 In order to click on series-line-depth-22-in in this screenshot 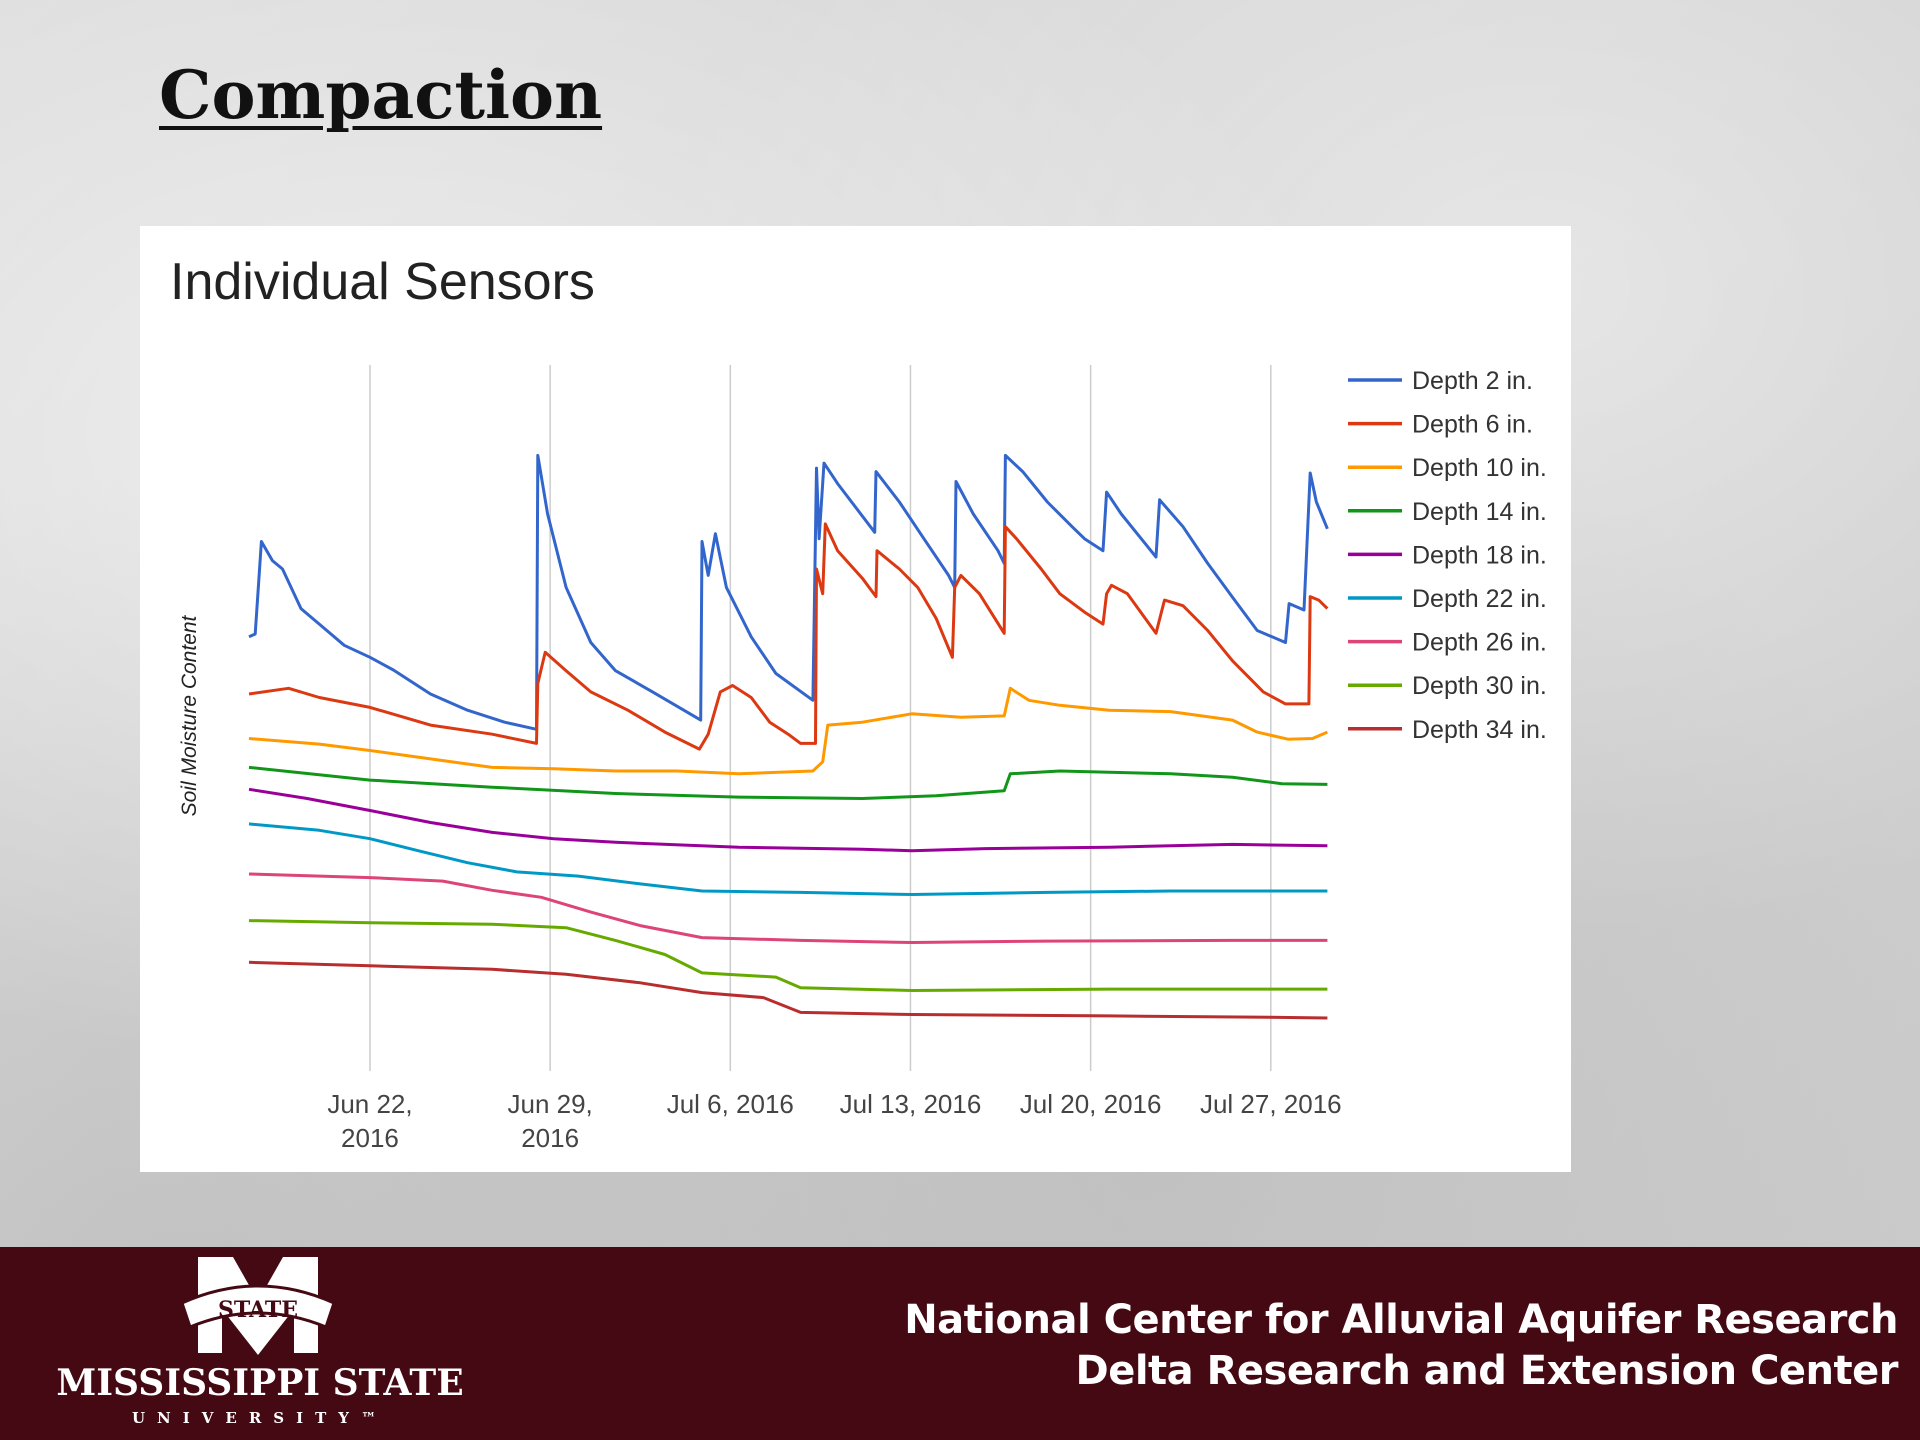, I will do `click(788, 859)`.